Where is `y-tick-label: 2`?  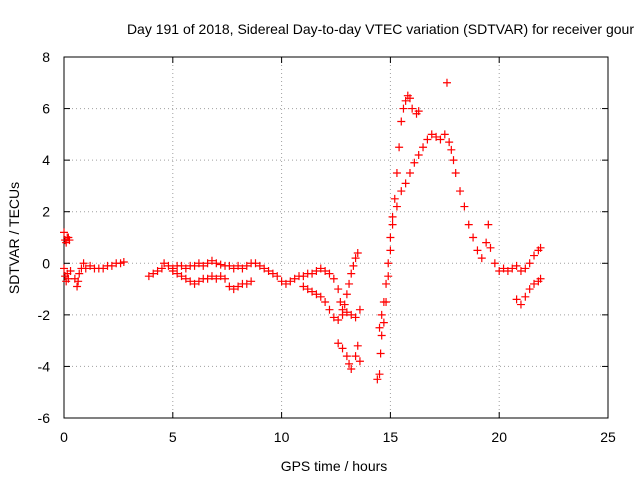
y-tick-label: 2 is located at coordinates (46, 212).